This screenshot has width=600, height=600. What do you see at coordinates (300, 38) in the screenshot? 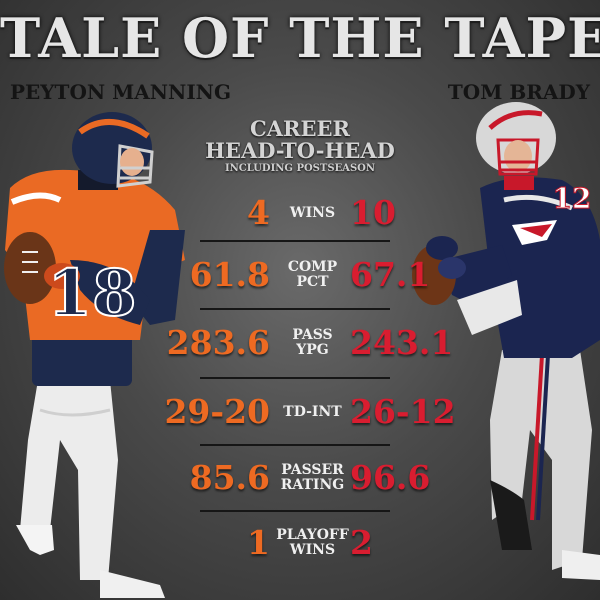
I see `page-title: TALE OF THE TAPE` at bounding box center [300, 38].